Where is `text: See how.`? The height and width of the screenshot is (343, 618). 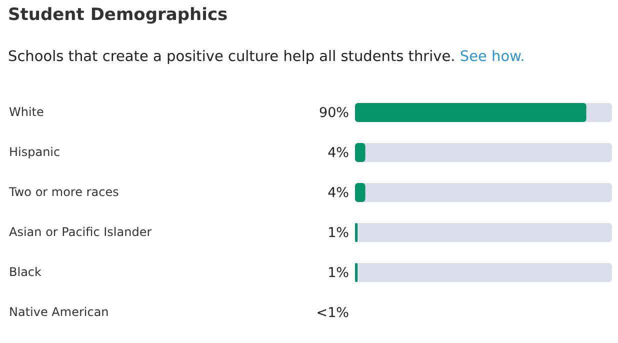 text: See how. is located at coordinates (492, 57).